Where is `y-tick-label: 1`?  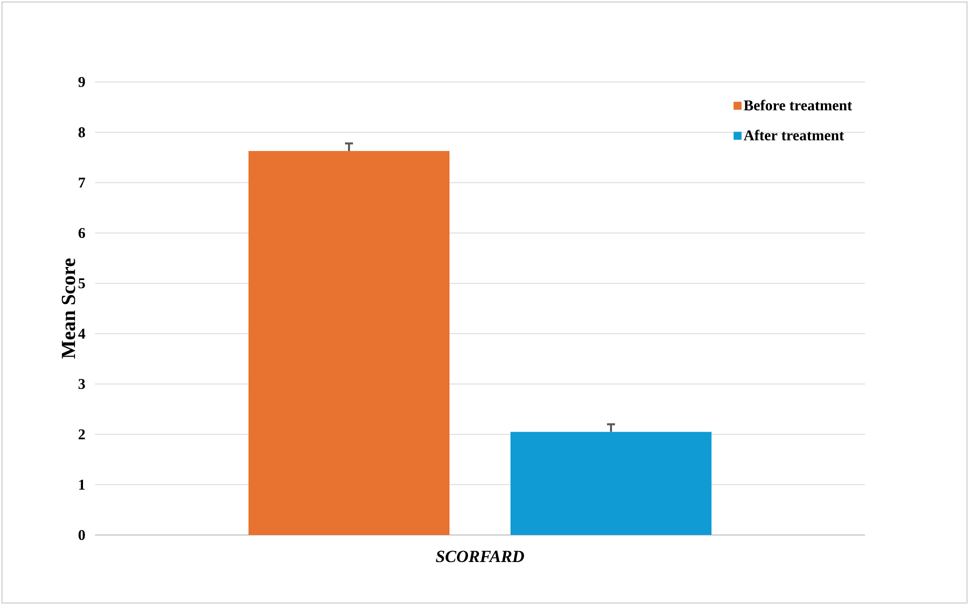 y-tick-label: 1 is located at coordinates (82, 485).